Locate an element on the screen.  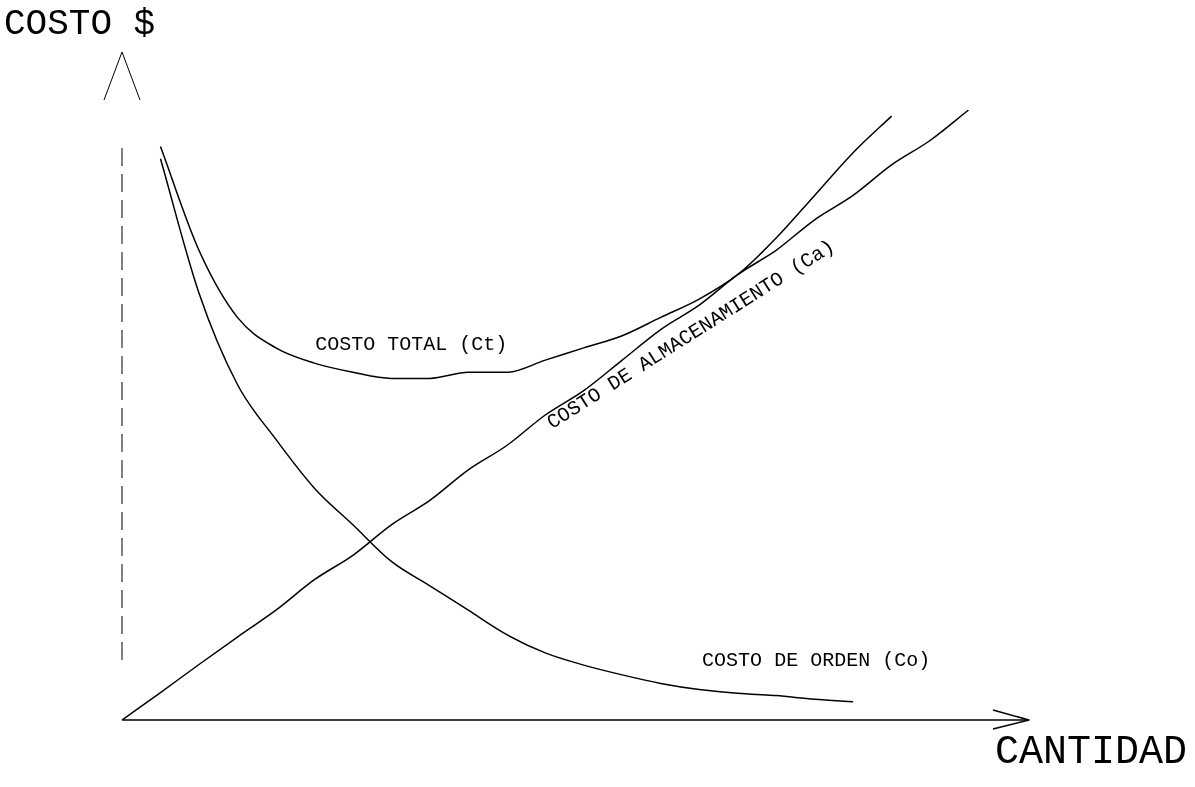
y-axis-title: COSTO $ is located at coordinates (80, 24).